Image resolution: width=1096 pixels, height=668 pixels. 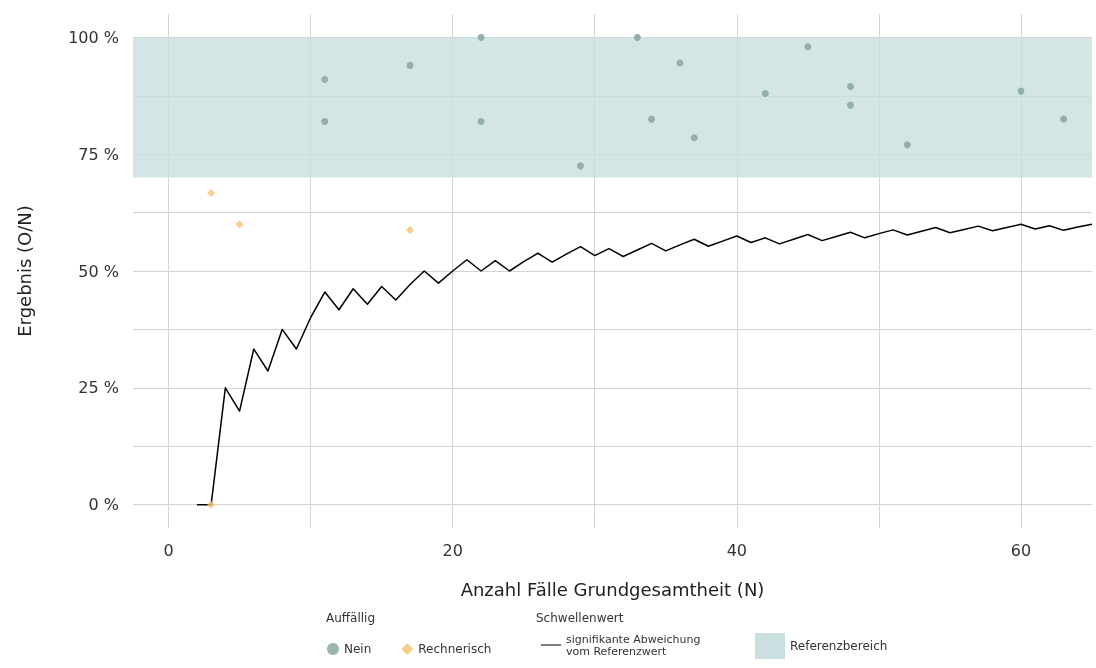 I want to click on y-tick-label: 50 %, so click(x=98, y=271).